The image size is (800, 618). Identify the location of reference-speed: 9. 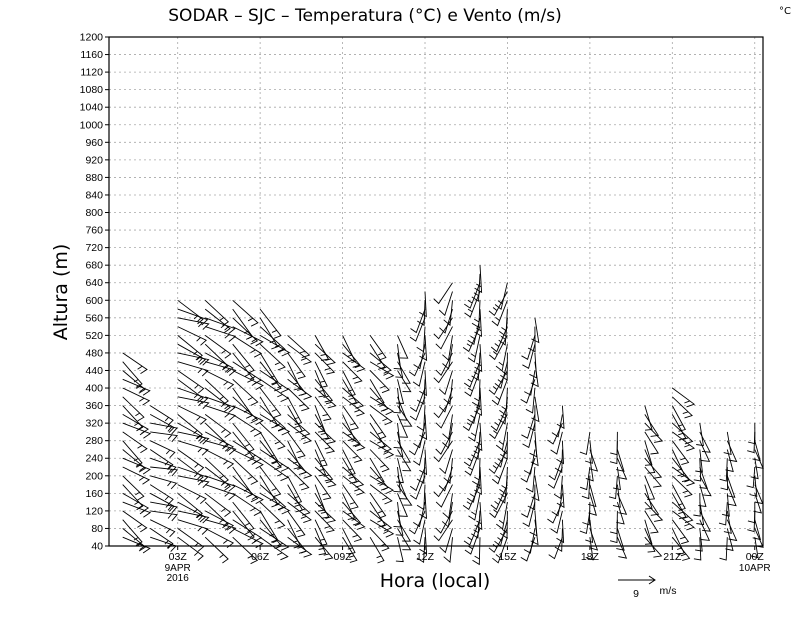
(636, 594).